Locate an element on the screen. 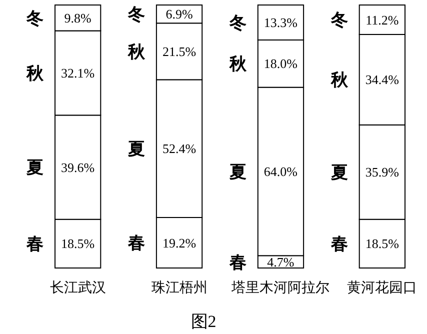 The image size is (427, 334). data-label: 34.4% is located at coordinates (382, 80).